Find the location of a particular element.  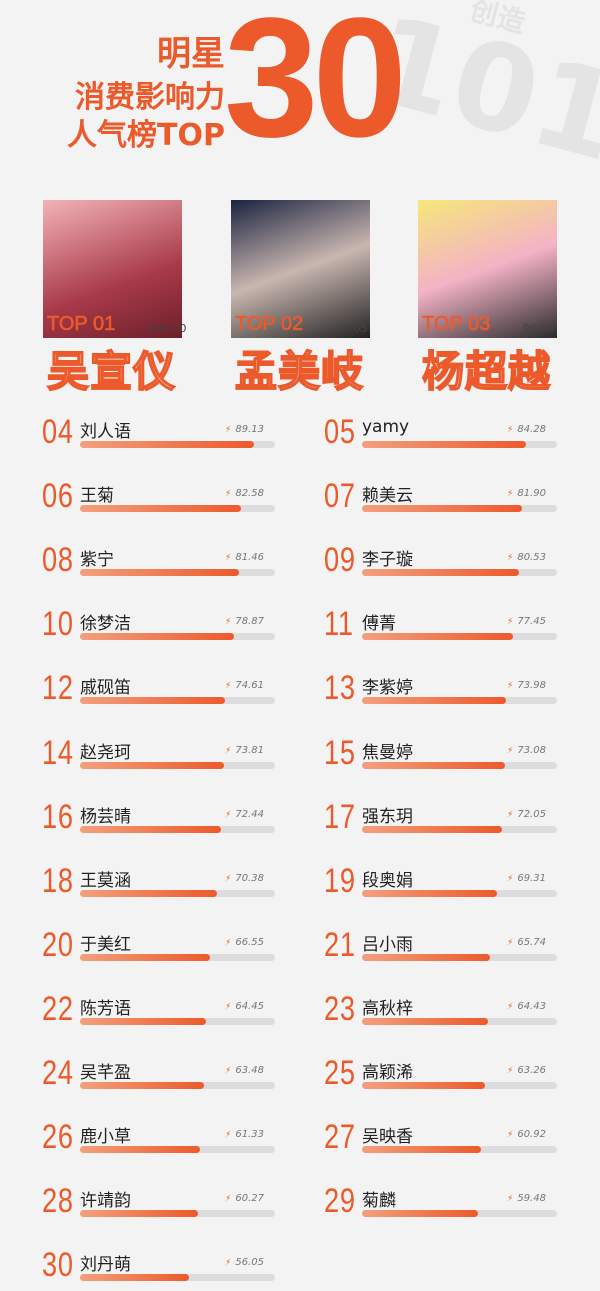

name: 于美红 is located at coordinates (105, 944).